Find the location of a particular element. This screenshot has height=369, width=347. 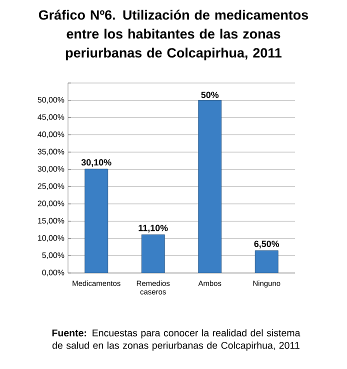

data-label: 30,10% is located at coordinates (96, 163).